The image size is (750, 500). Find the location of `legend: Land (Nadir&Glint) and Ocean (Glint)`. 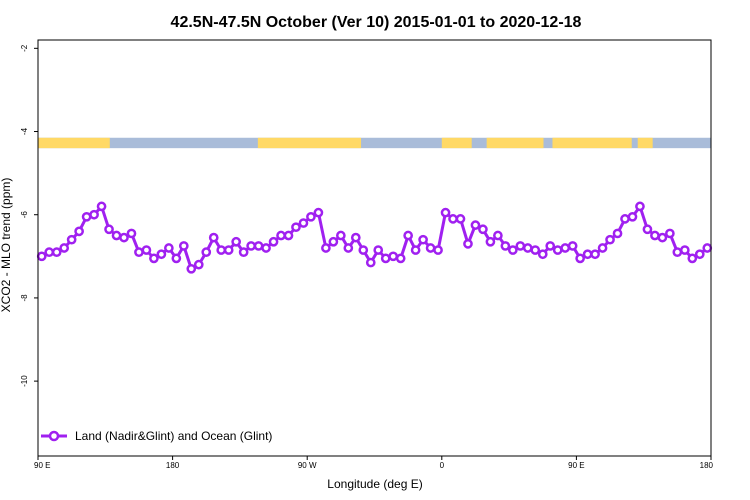

legend: Land (Nadir&Glint) and Ocean (Glint) is located at coordinates (156, 436).